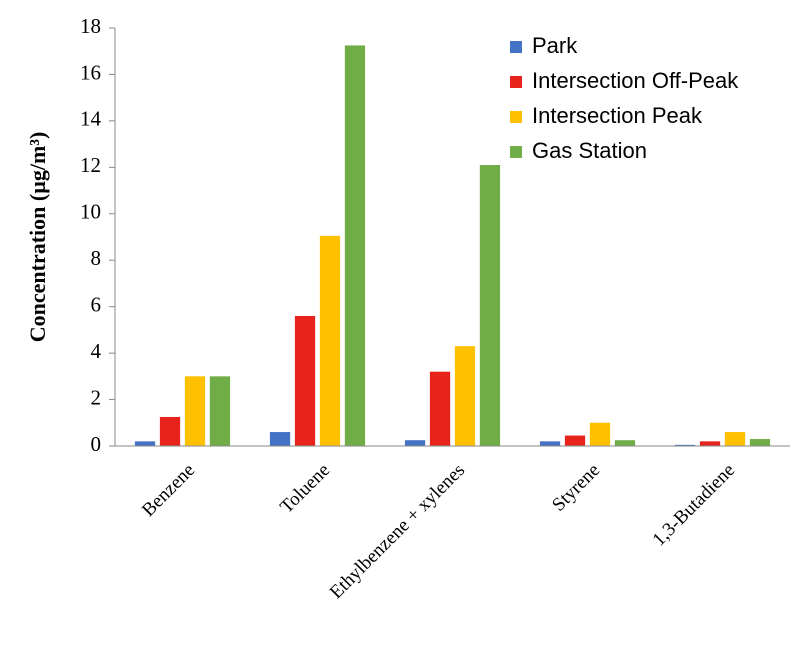 This screenshot has width=800, height=650. I want to click on y-tick-label: 6, so click(96, 304).